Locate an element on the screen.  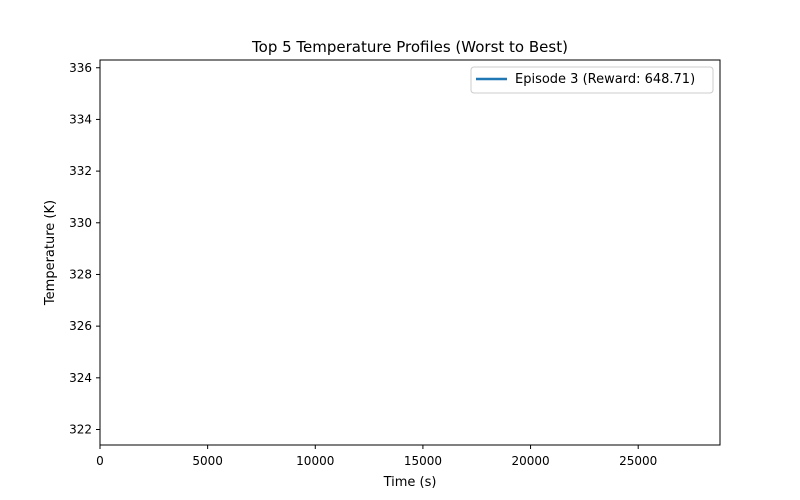
y-tick-label: 328 is located at coordinates (80, 274).